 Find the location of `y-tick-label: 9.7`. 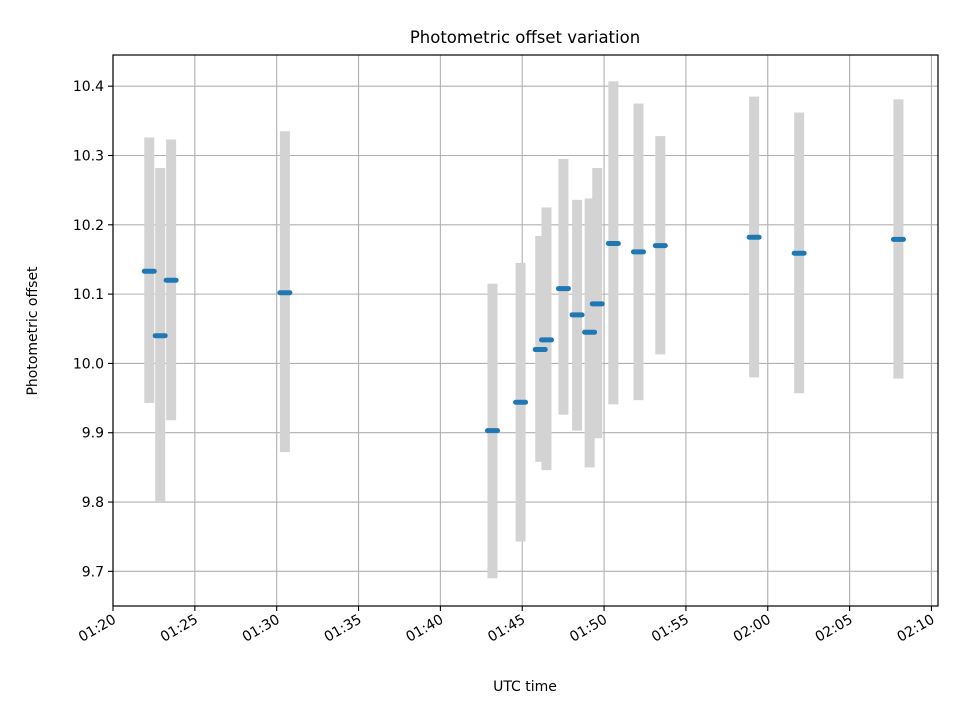

y-tick-label: 9.7 is located at coordinates (93, 572).